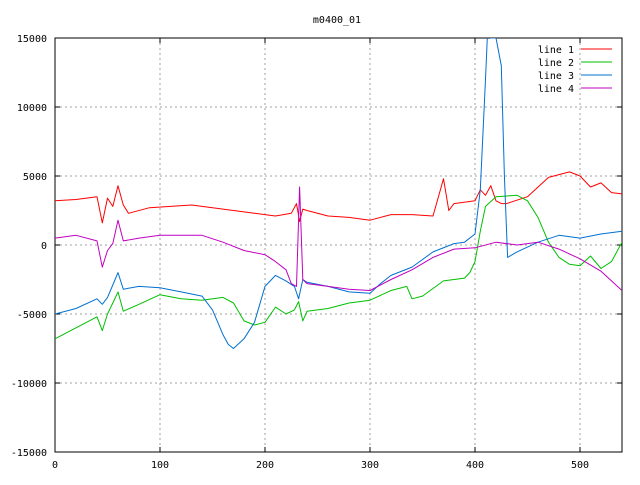  I want to click on legend-label: line 2, so click(556, 63).